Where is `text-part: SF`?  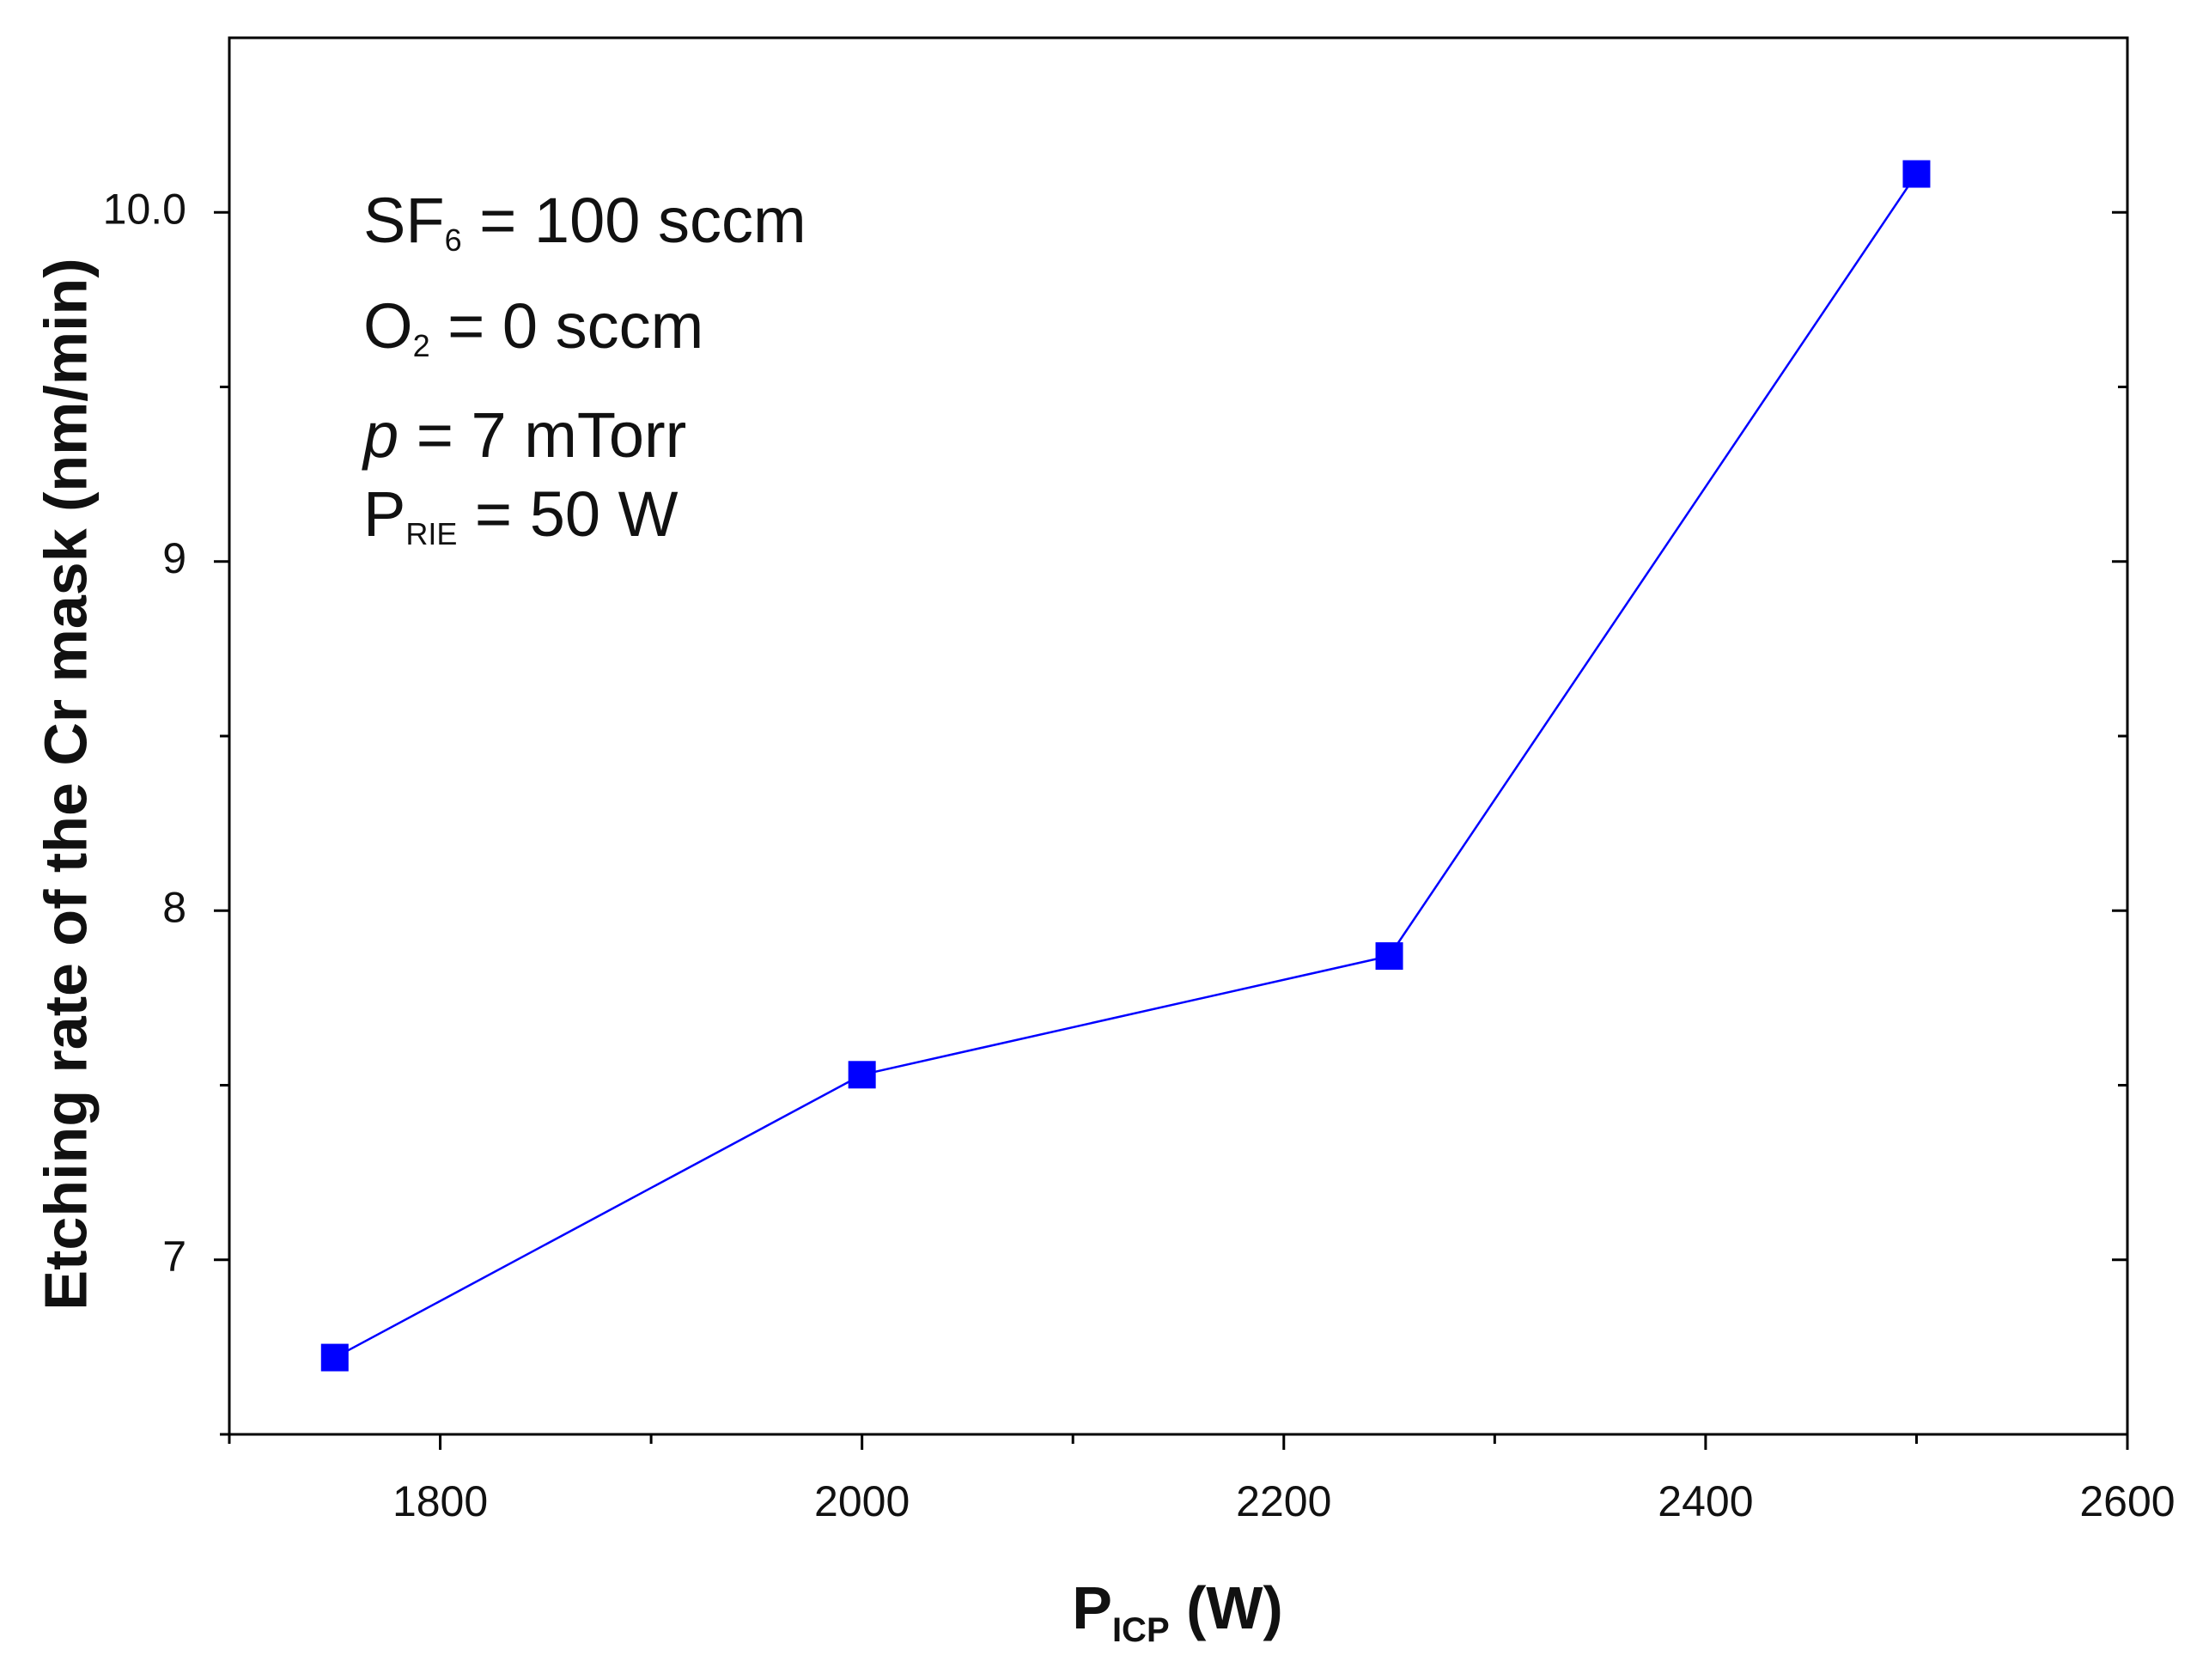
text-part: SF is located at coordinates (404, 221).